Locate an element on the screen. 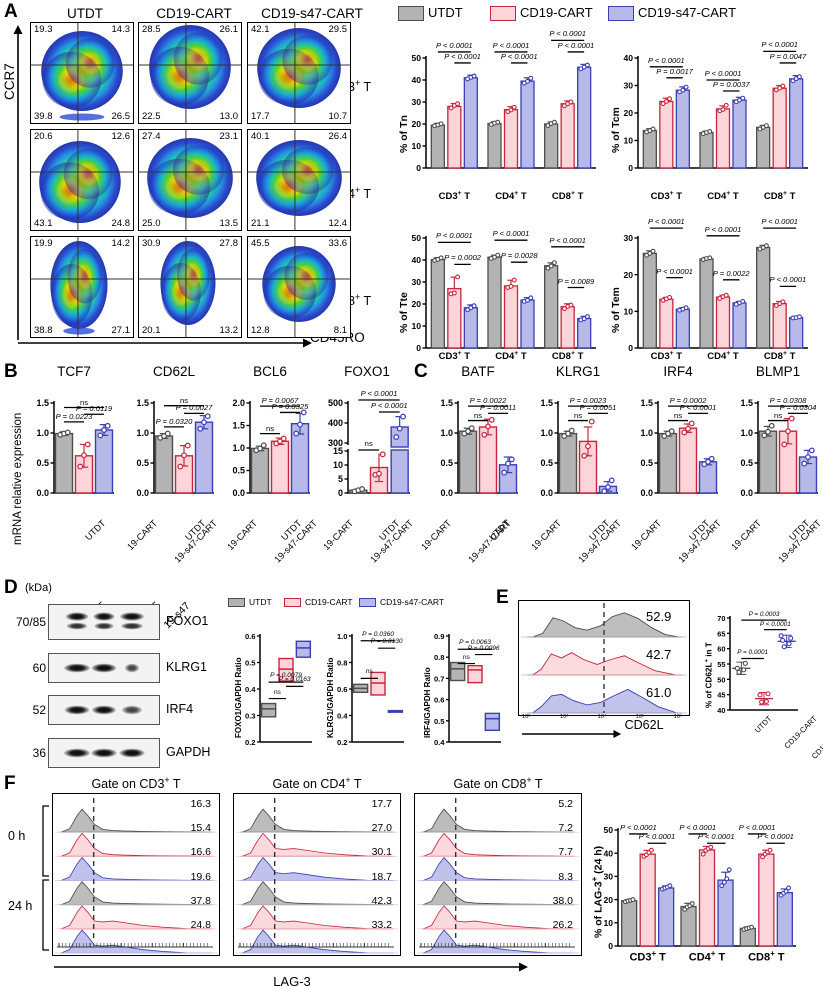 The width and height of the screenshot is (823, 986). p-value-annotation: P = 0.0360 is located at coordinates (378, 634).